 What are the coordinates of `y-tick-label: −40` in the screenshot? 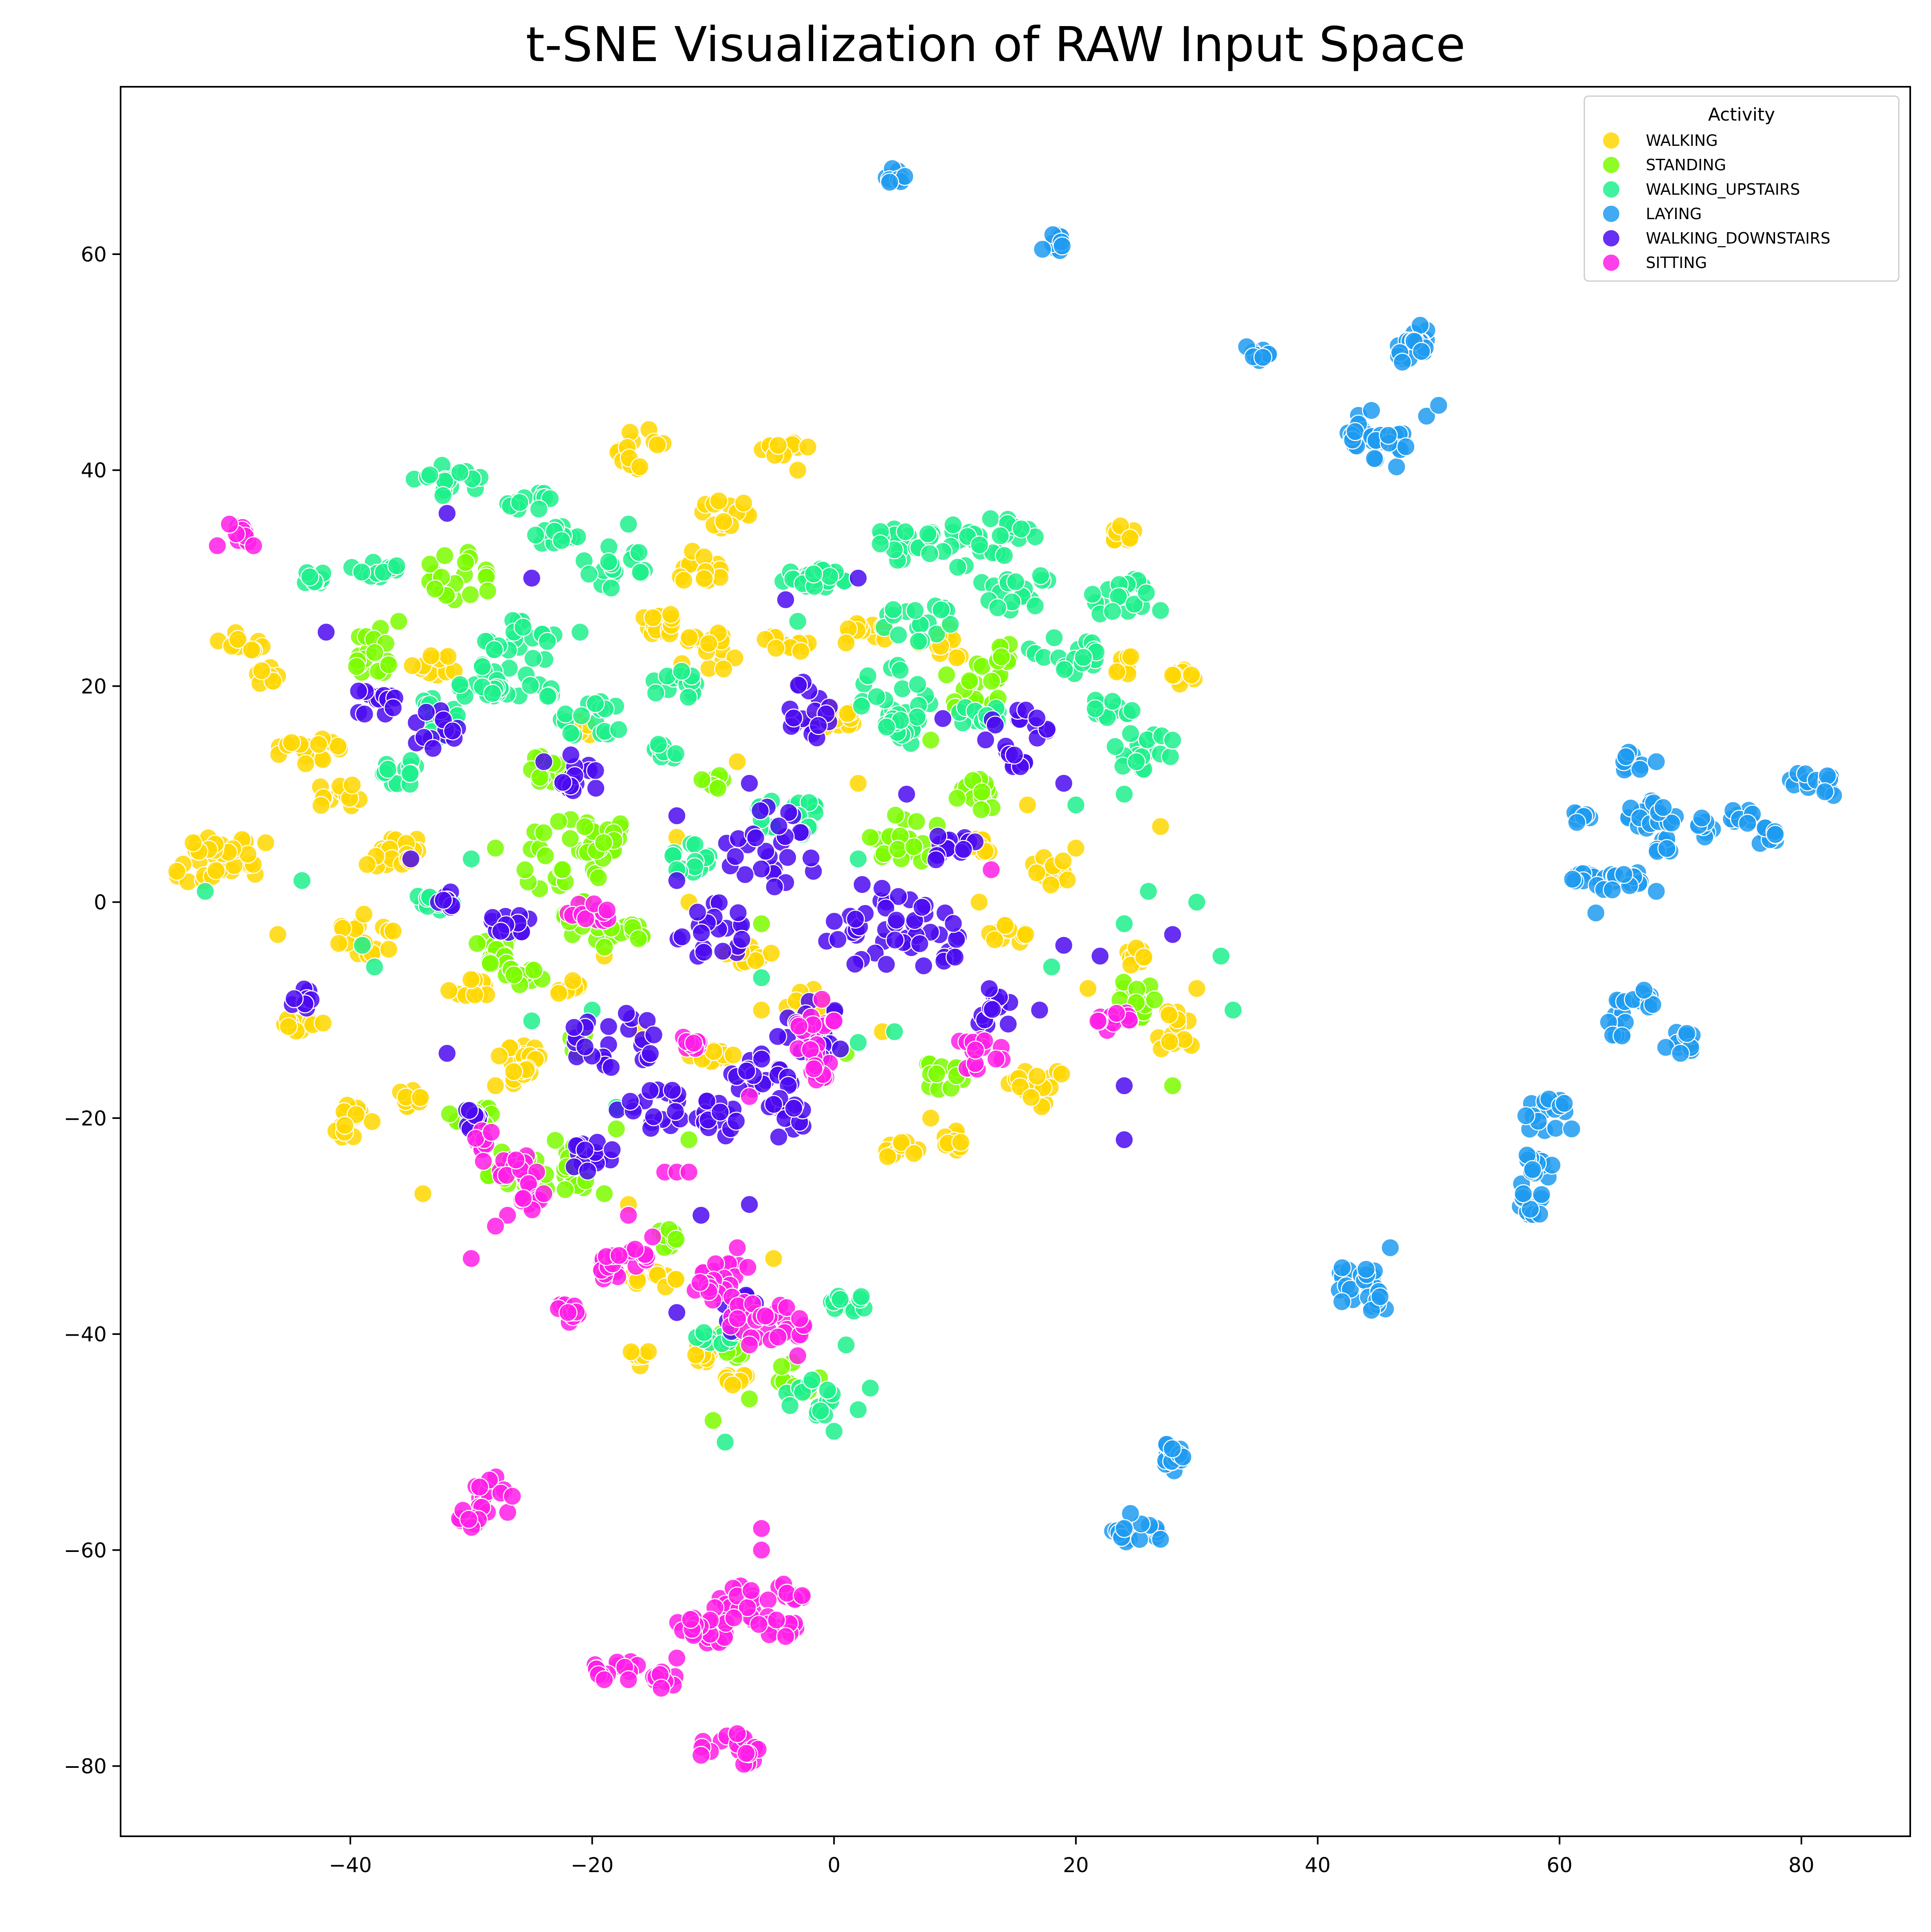 It's located at (85, 1334).